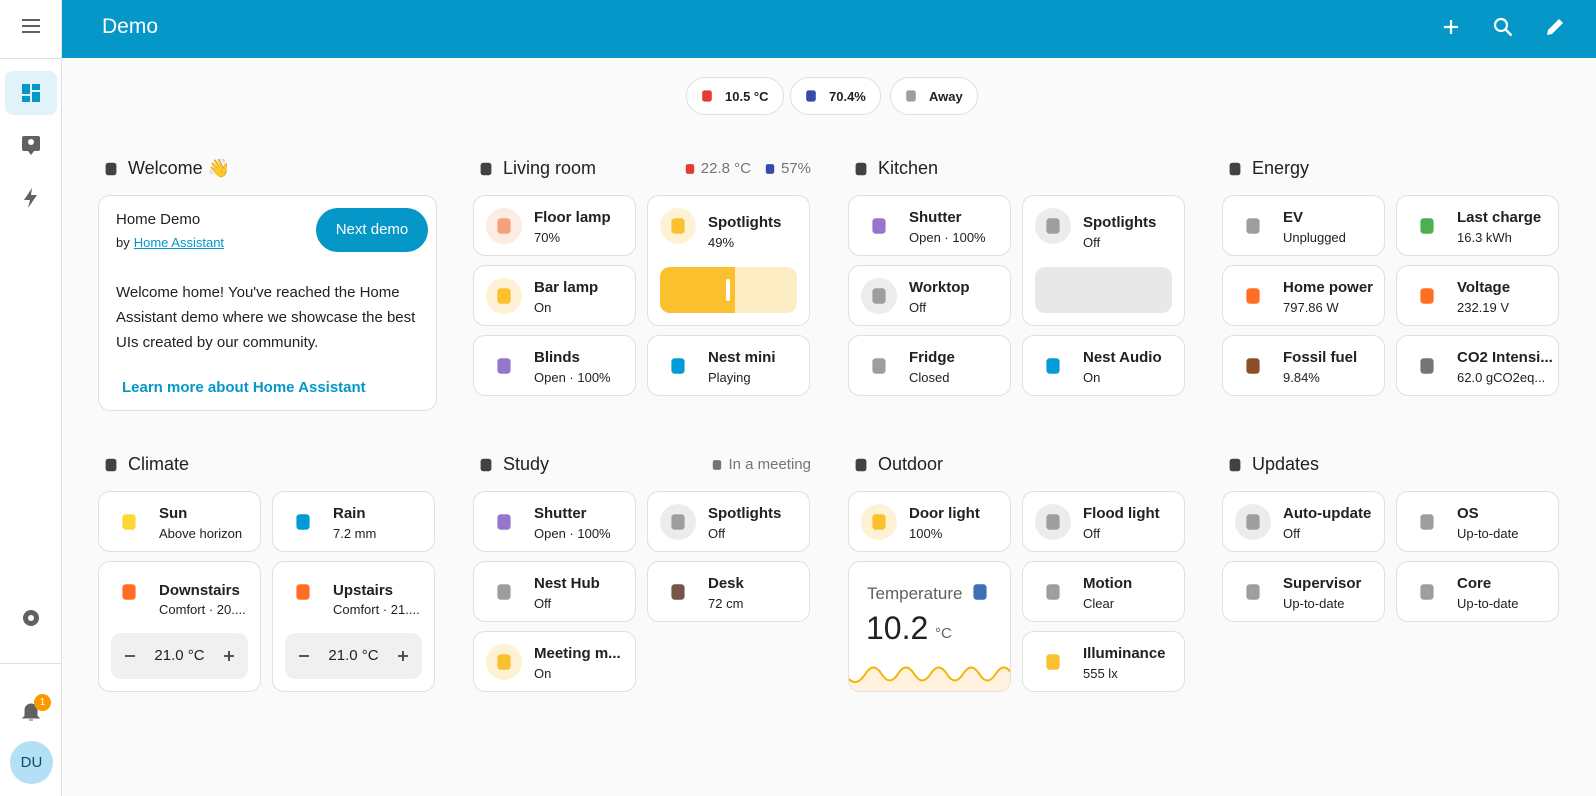 The height and width of the screenshot is (796, 1596). I want to click on tile: Motion Clear, so click(1103, 591).